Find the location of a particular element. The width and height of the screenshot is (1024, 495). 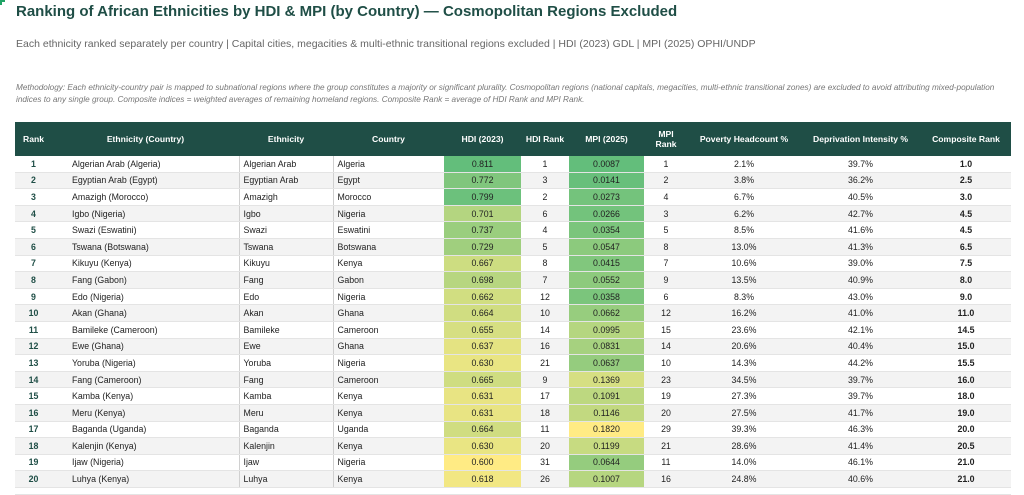

cell-deprivation-intensity: 40.6% is located at coordinates (860, 479).